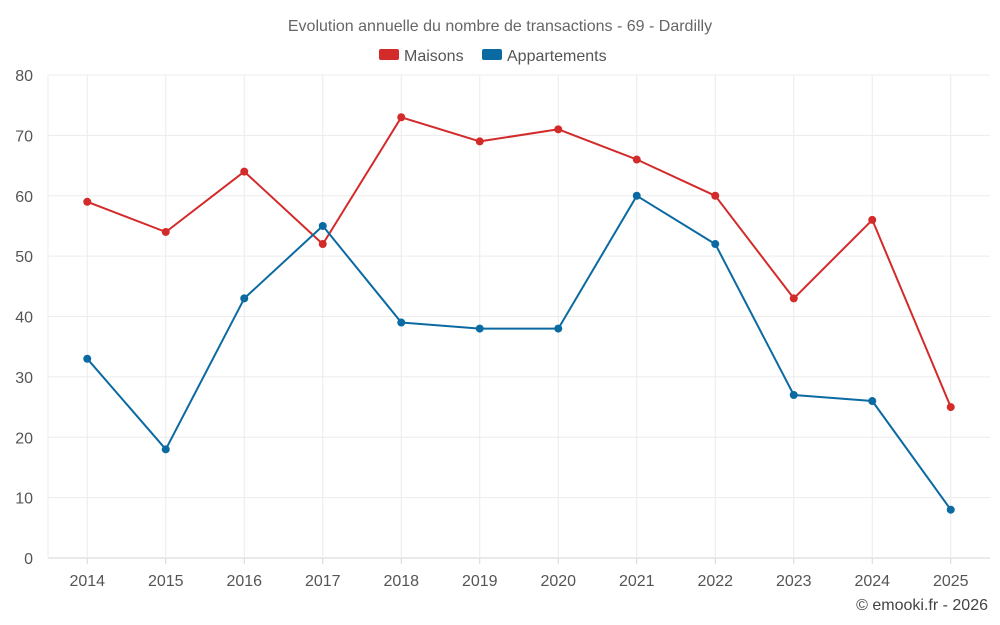 The width and height of the screenshot is (1000, 625). Describe the element at coordinates (24, 438) in the screenshot. I see `y-tick-label: 20` at that location.